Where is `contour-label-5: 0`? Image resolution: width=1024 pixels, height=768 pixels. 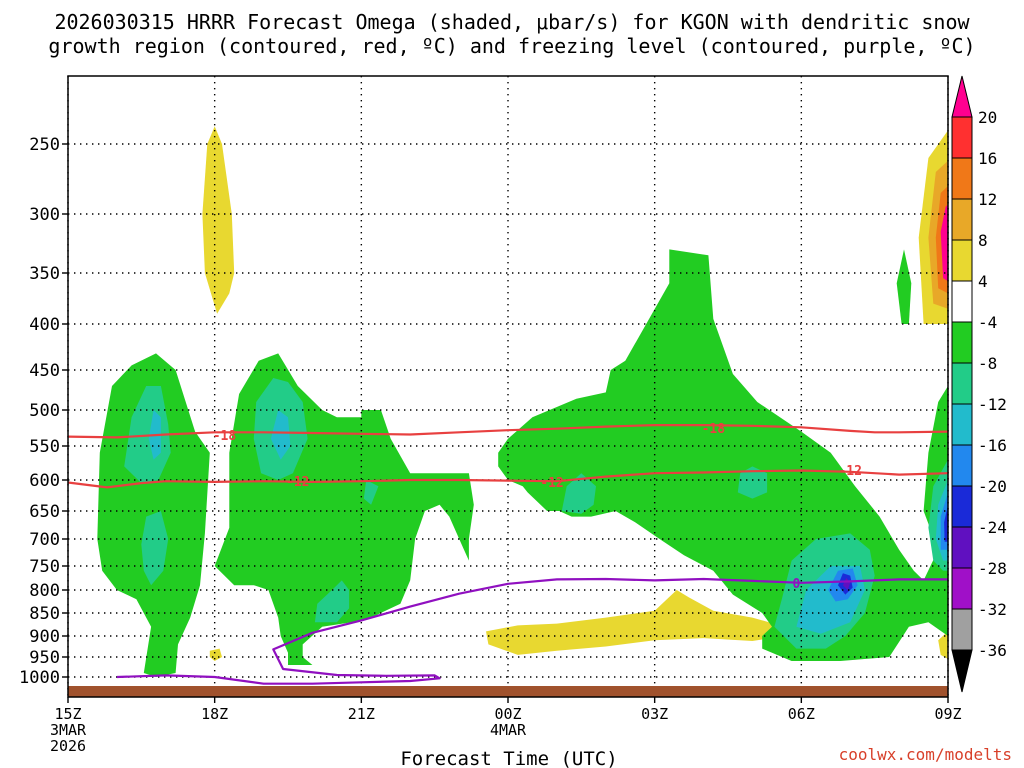
contour-label-5: 0 is located at coordinates (797, 584).